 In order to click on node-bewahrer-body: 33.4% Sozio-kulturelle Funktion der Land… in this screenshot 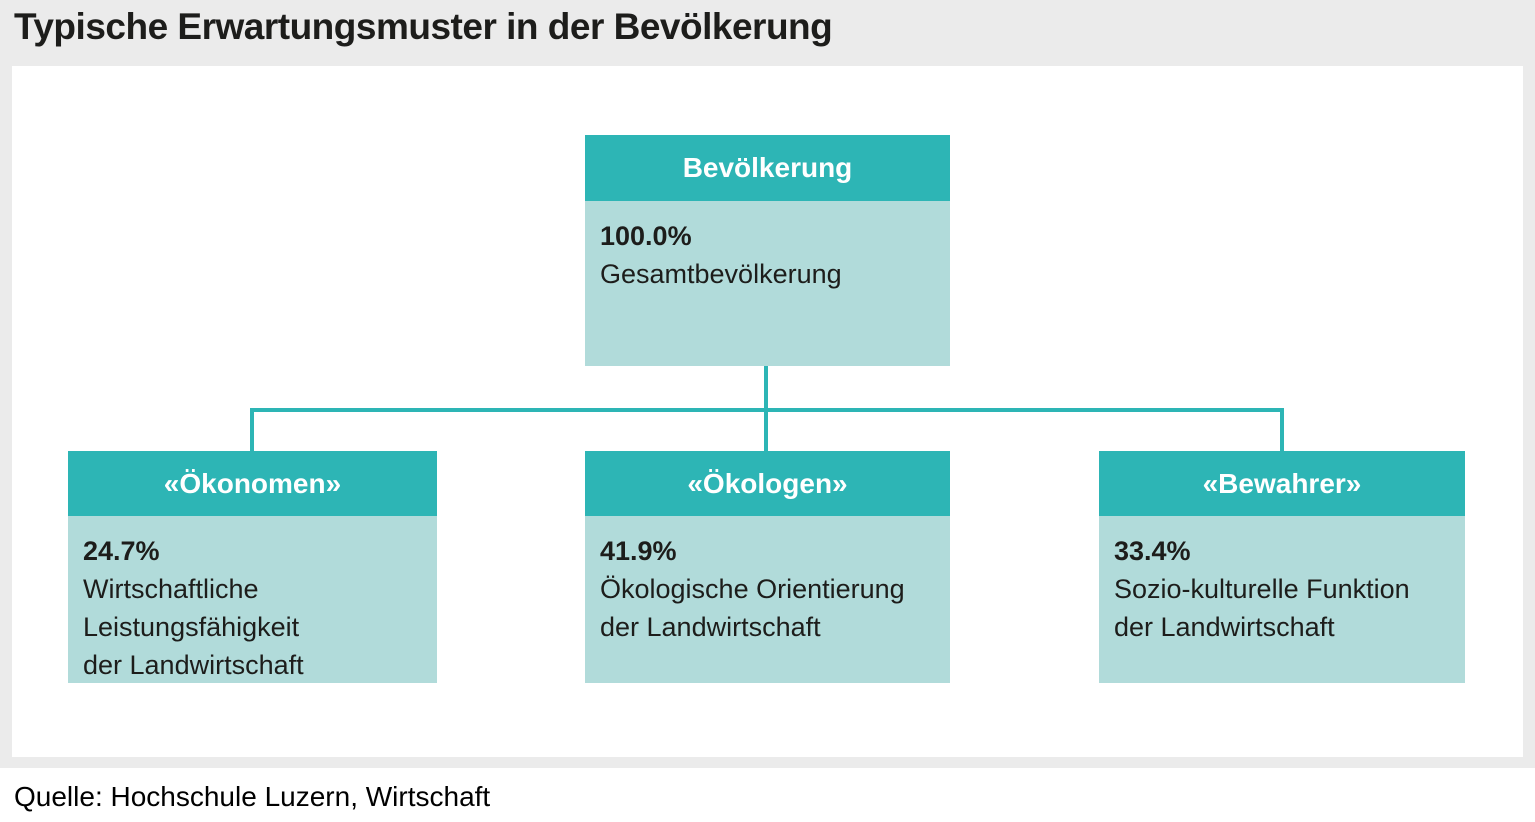, I will do `click(1282, 599)`.